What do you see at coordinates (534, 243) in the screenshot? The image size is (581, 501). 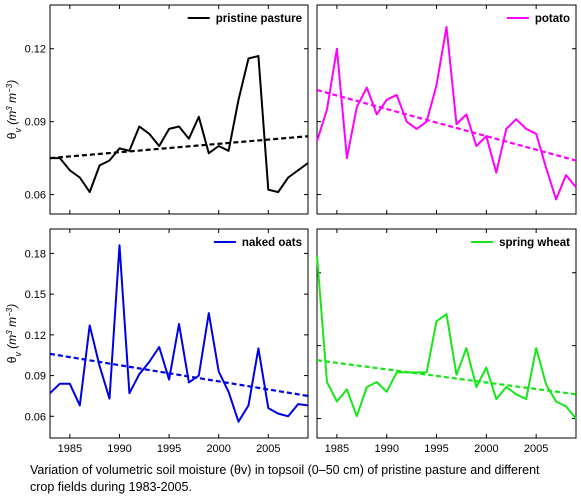 I see `legend-label: spring wheat` at bounding box center [534, 243].